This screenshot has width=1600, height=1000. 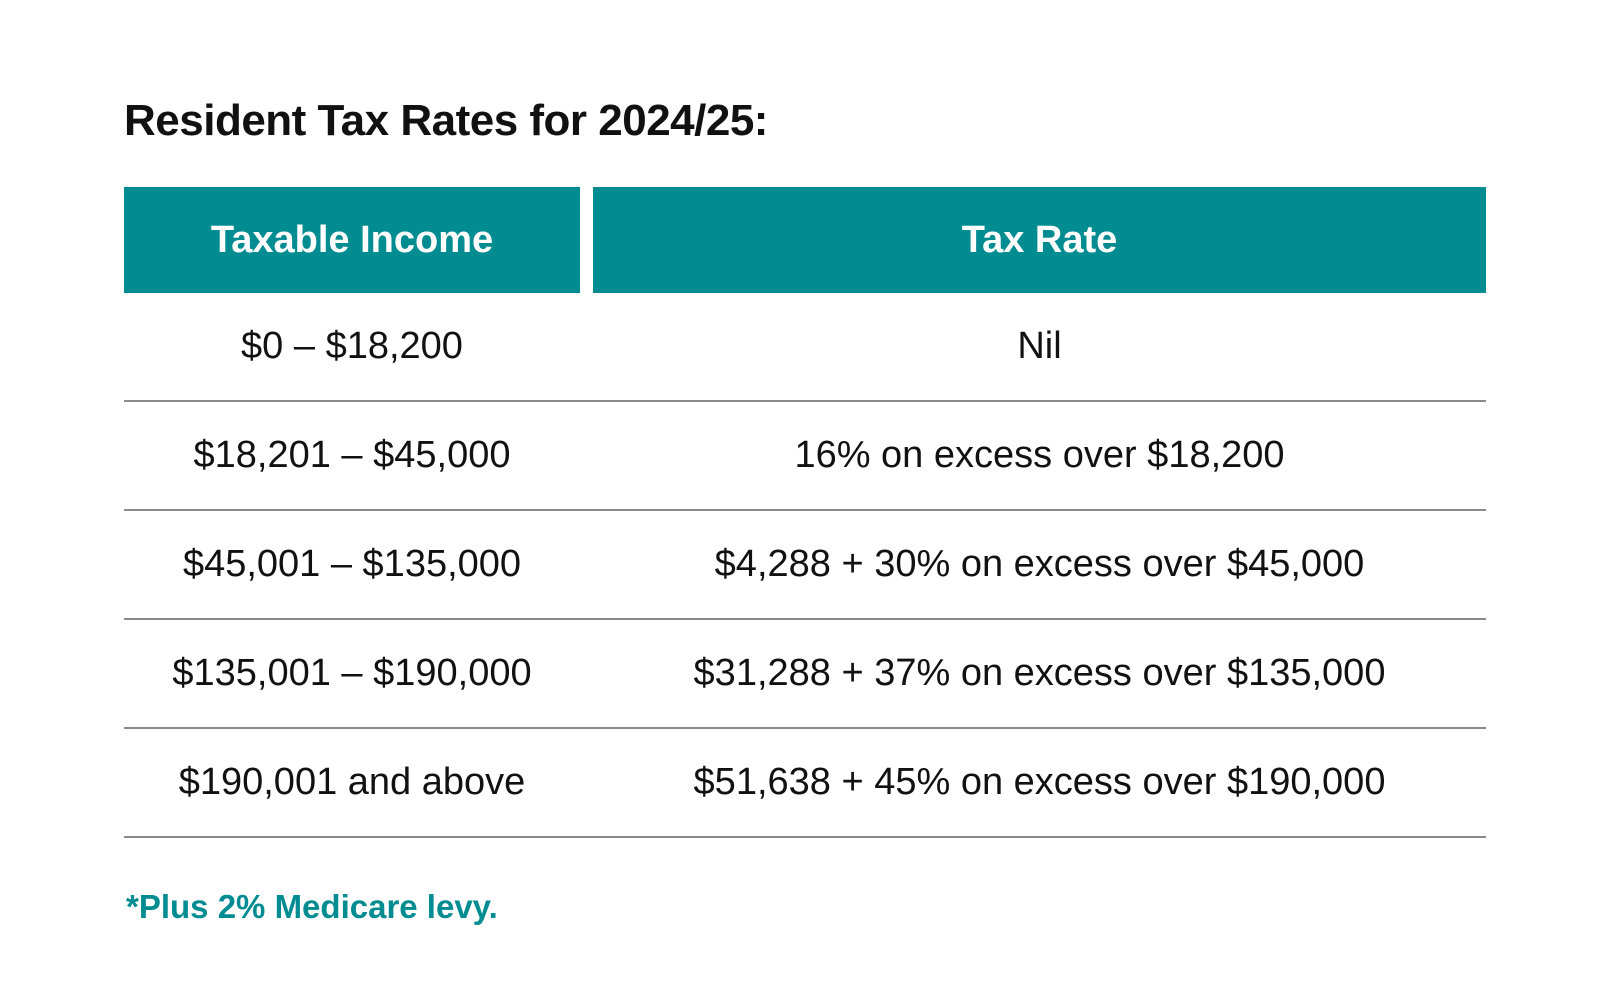 What do you see at coordinates (352, 564) in the screenshot?
I see `income-cell: $45,001 – $135,000` at bounding box center [352, 564].